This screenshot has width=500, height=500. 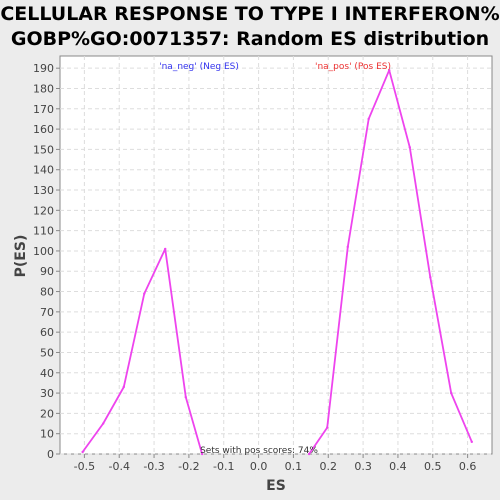 I want to click on y-tick-label: 130, so click(x=43, y=190).